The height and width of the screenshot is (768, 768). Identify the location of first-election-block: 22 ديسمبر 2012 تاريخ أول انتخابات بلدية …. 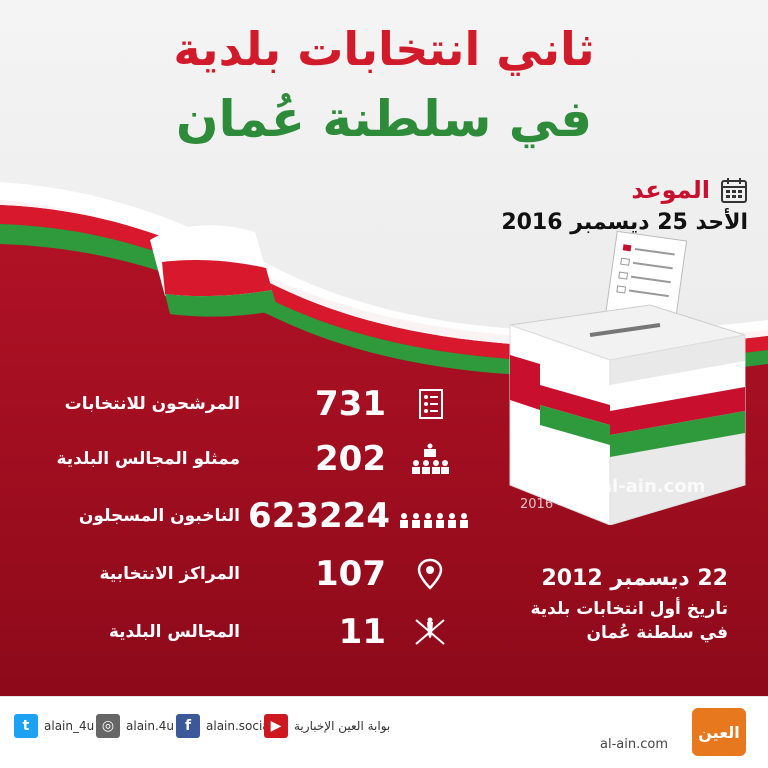
(629, 605).